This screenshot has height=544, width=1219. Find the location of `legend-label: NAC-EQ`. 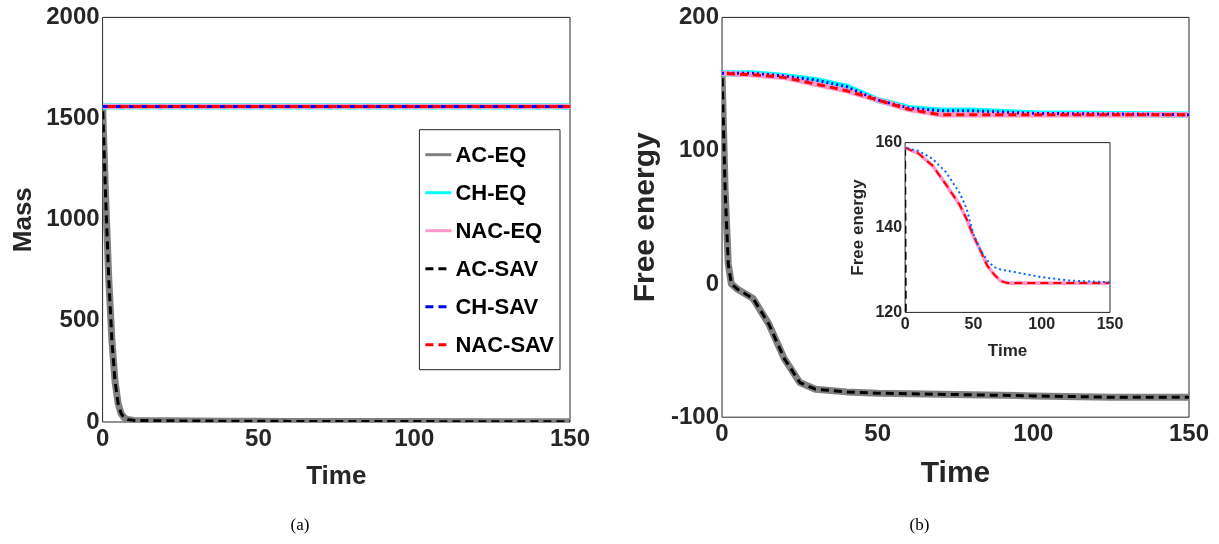

legend-label: NAC-EQ is located at coordinates (499, 230).